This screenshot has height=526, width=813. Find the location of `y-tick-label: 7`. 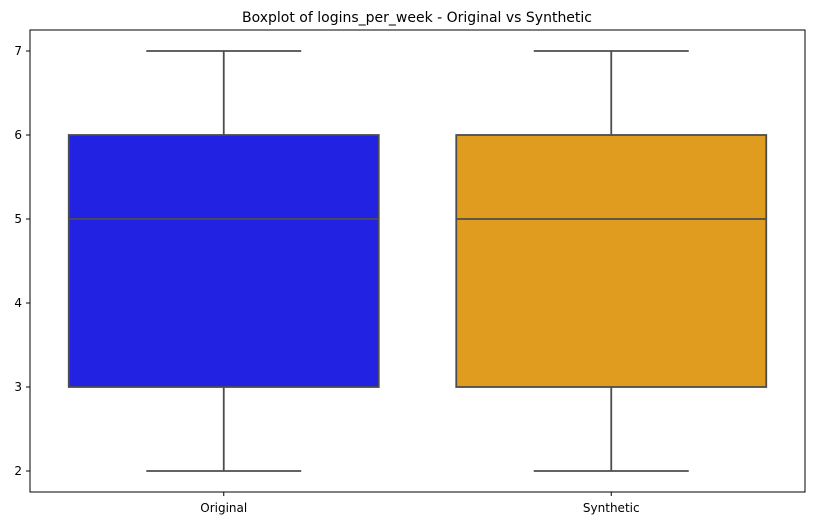

y-tick-label: 7 is located at coordinates (18, 51).